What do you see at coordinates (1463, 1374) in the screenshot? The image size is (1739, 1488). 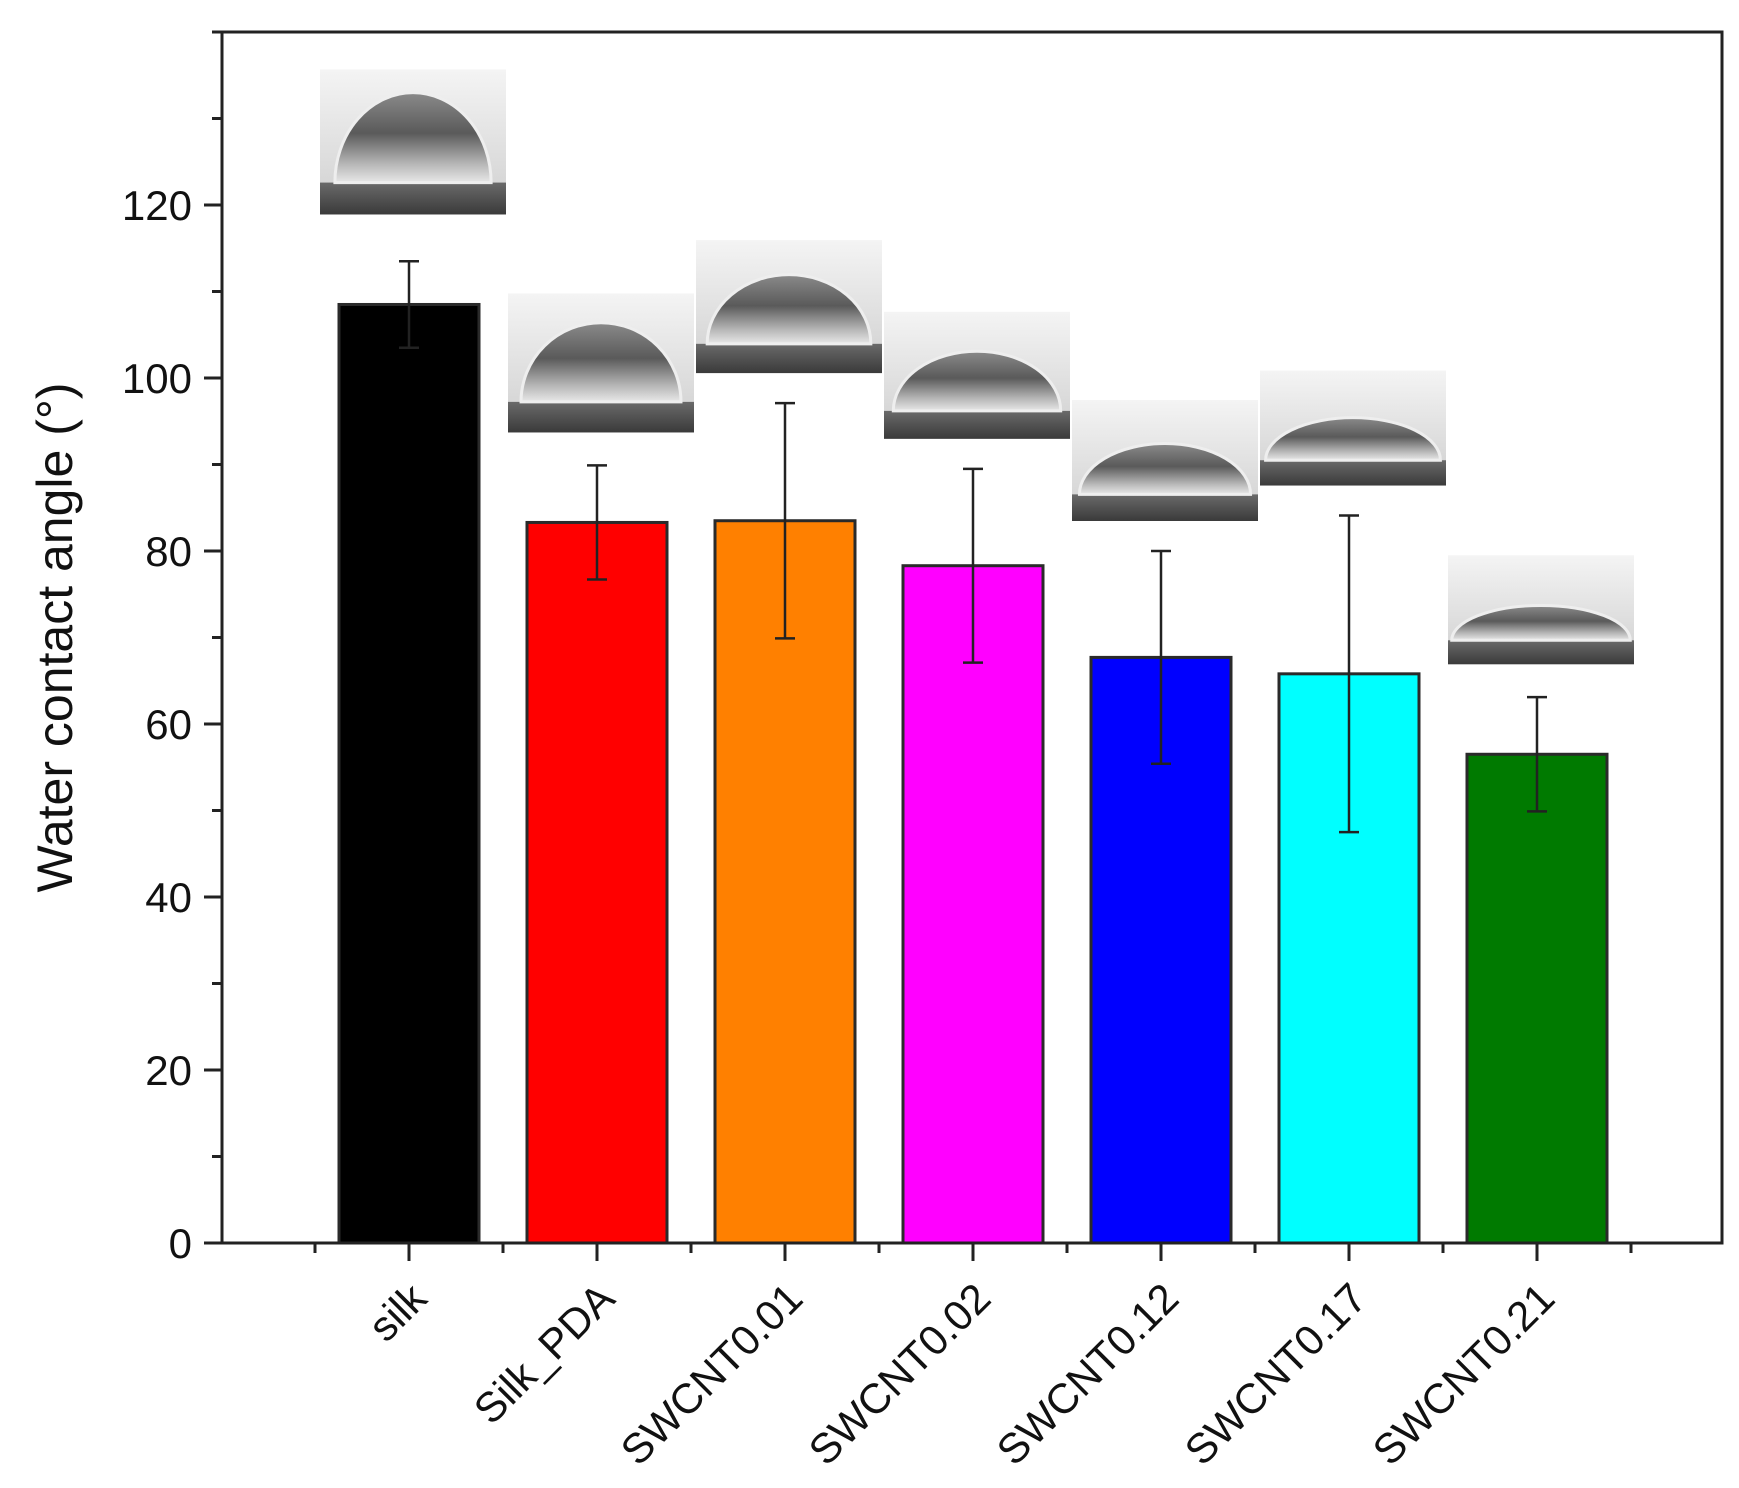 I see `x-tick-label: SWCNT0.21` at bounding box center [1463, 1374].